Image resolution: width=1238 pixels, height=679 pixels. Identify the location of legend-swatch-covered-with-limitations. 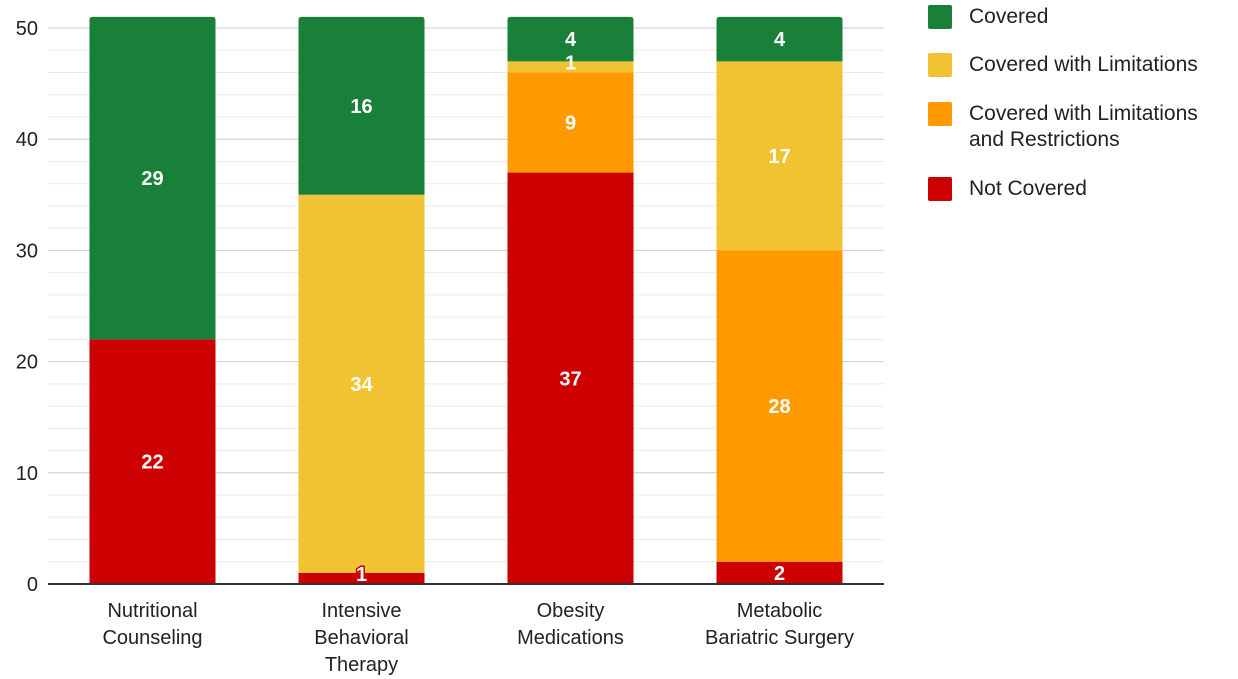
(940, 65).